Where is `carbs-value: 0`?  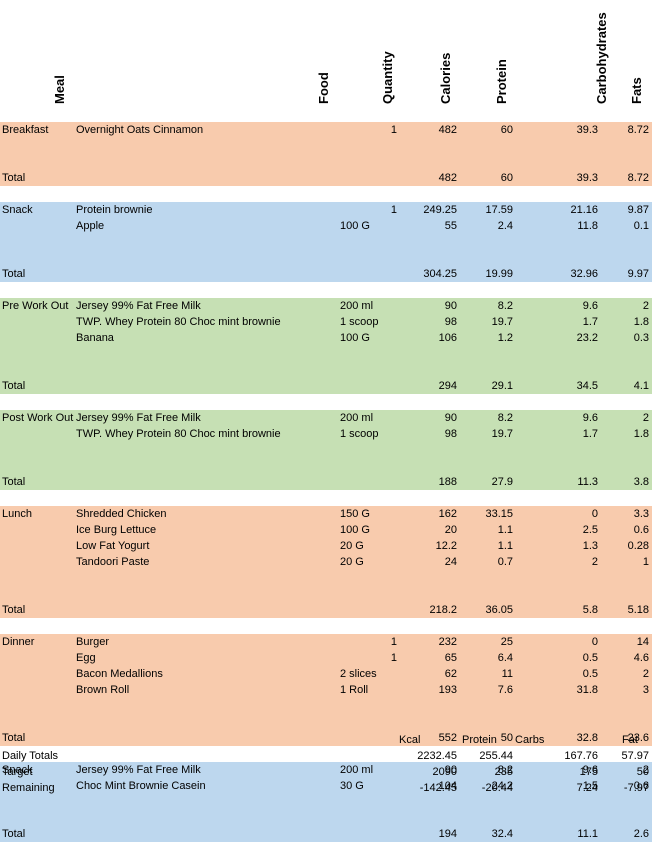 carbs-value: 0 is located at coordinates (594, 642).